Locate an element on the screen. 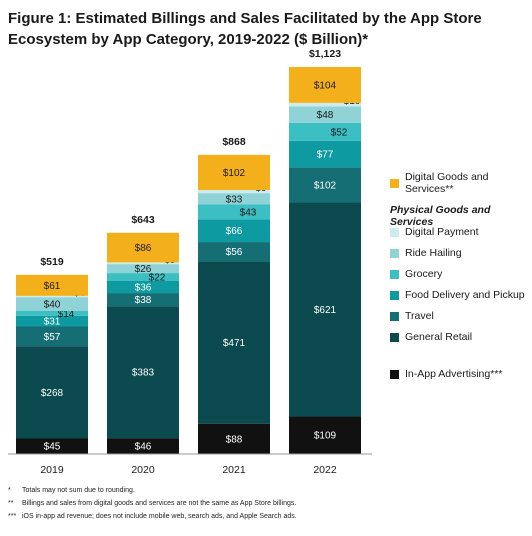 The height and width of the screenshot is (536, 532). x-tick-label: 2020 is located at coordinates (143, 470).